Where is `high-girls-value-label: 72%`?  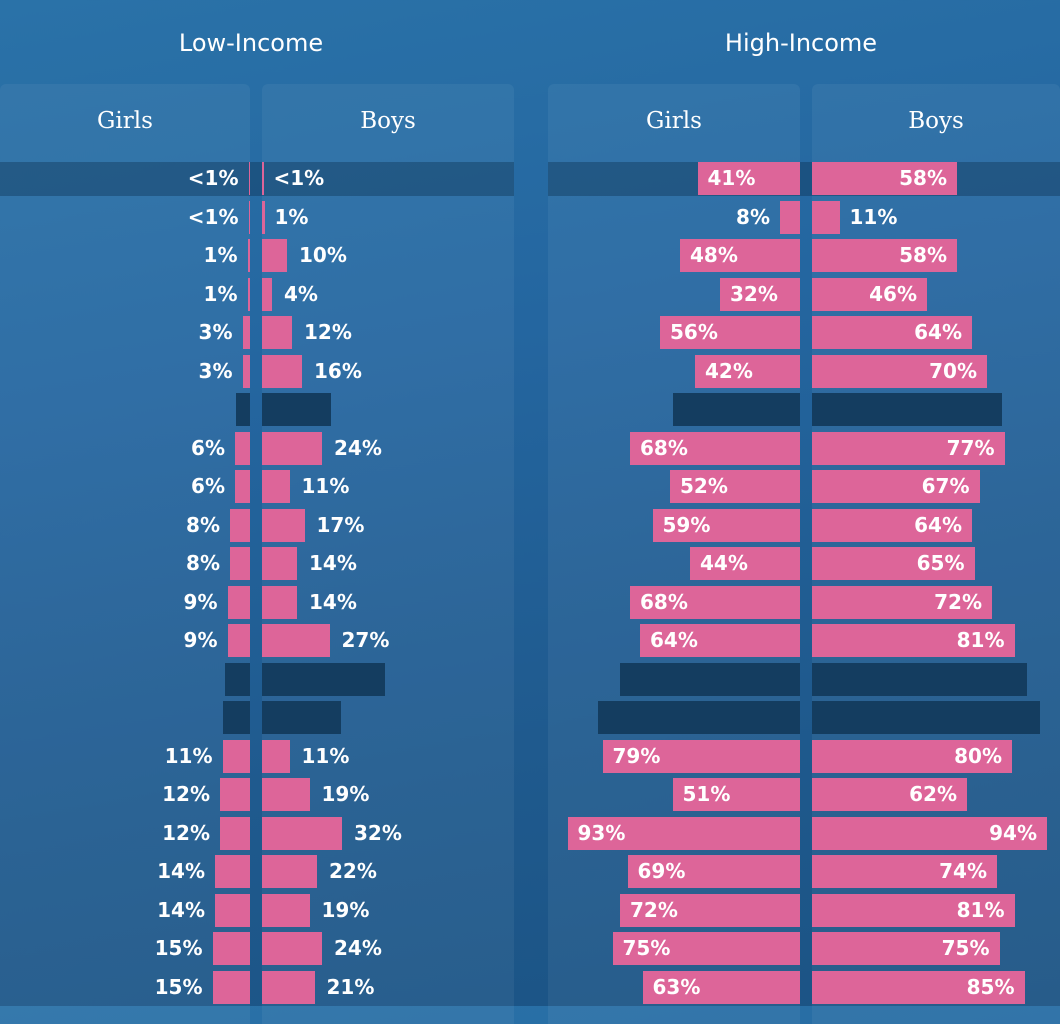 high-girls-value-label: 72% is located at coordinates (654, 910).